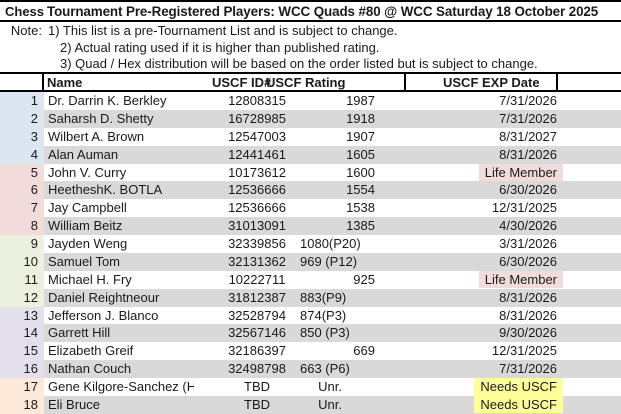  What do you see at coordinates (22, 369) in the screenshot?
I see `row-number-cell: 16` at bounding box center [22, 369].